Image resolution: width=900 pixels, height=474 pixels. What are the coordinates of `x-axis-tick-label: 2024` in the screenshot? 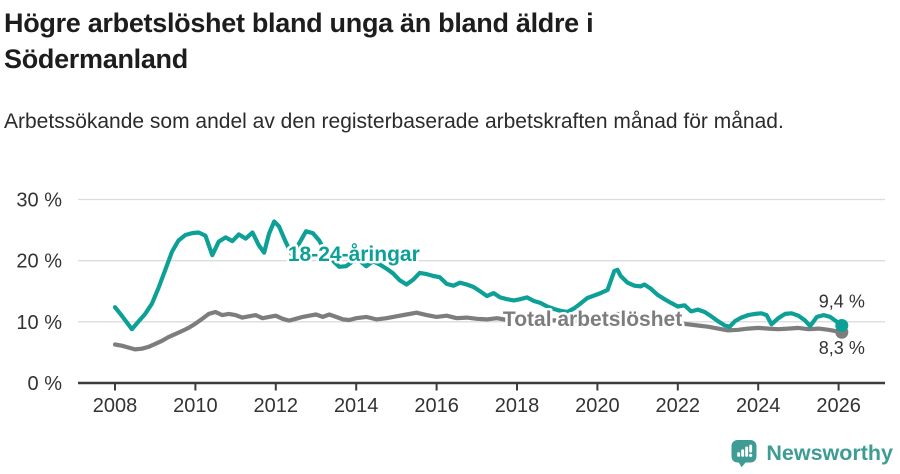 It's located at (758, 406).